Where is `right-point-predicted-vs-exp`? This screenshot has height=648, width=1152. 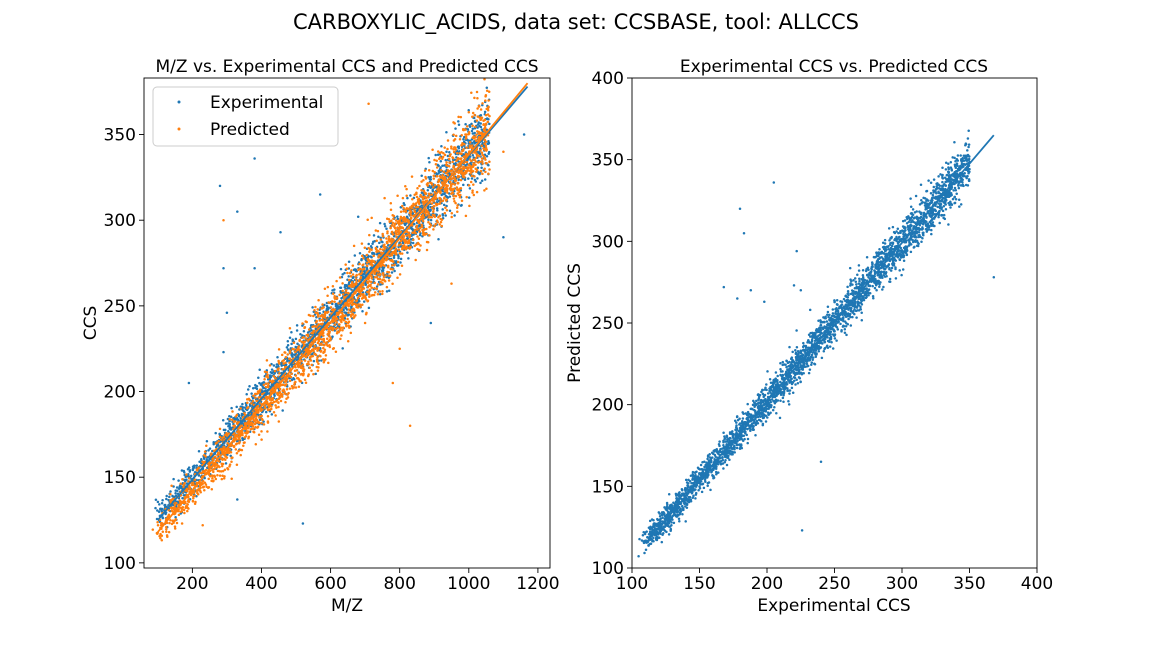
right-point-predicted-vs-exp is located at coordinates (904, 261).